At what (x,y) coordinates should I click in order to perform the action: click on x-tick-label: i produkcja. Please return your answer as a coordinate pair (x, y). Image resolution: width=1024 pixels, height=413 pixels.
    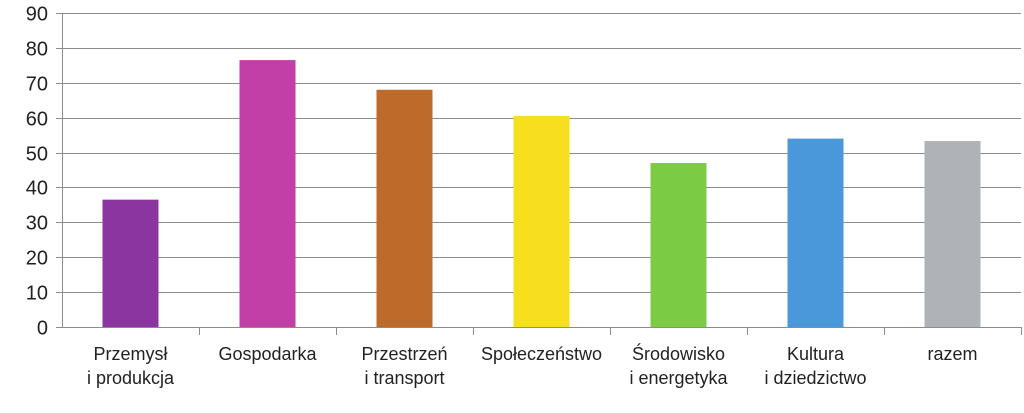
    Looking at the image, I should click on (131, 378).